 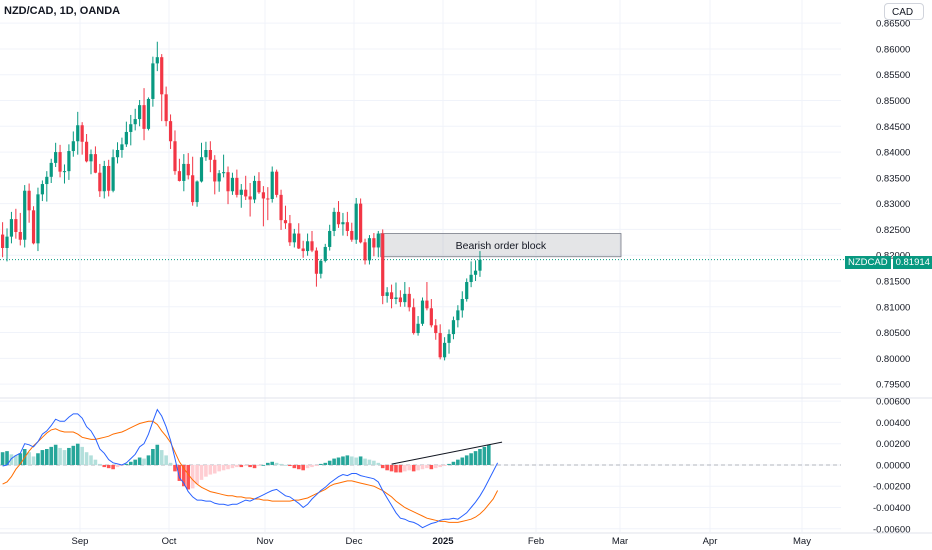 What do you see at coordinates (892, 529) in the screenshot?
I see `macd-axis-label: -0.00600` at bounding box center [892, 529].